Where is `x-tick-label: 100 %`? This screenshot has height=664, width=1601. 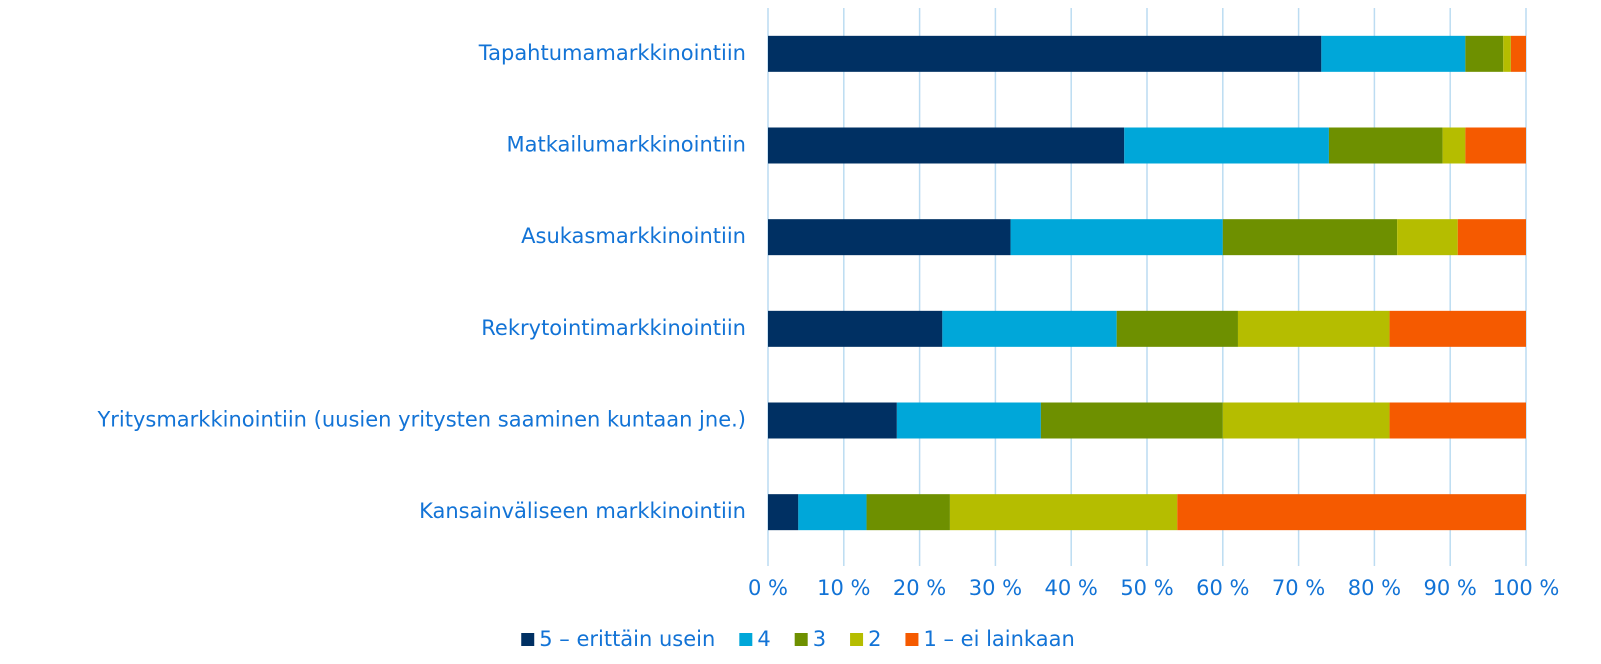 x-tick-label: 100 % is located at coordinates (1526, 588).